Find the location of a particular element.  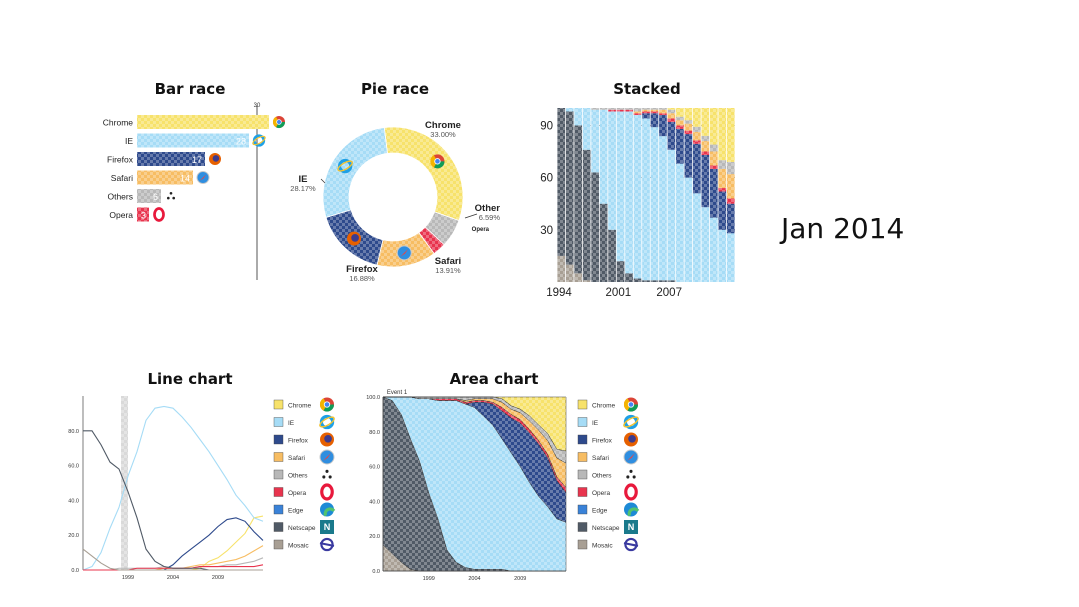

stacked-segment-texture-mosaic is located at coordinates (586, 281).